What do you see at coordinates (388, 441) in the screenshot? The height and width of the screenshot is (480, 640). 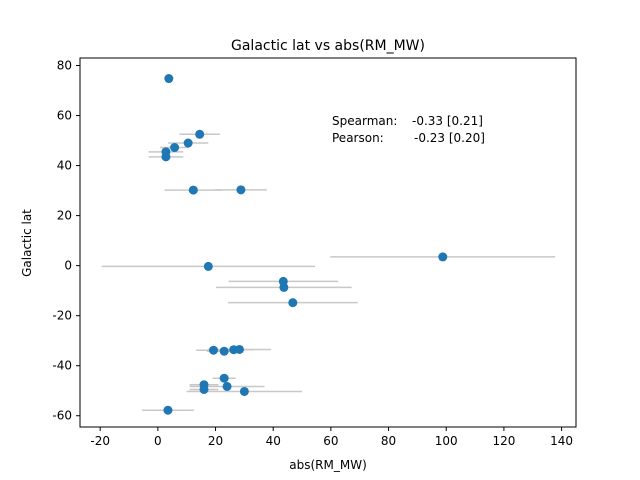 I see `x-tick-label: 80` at bounding box center [388, 441].